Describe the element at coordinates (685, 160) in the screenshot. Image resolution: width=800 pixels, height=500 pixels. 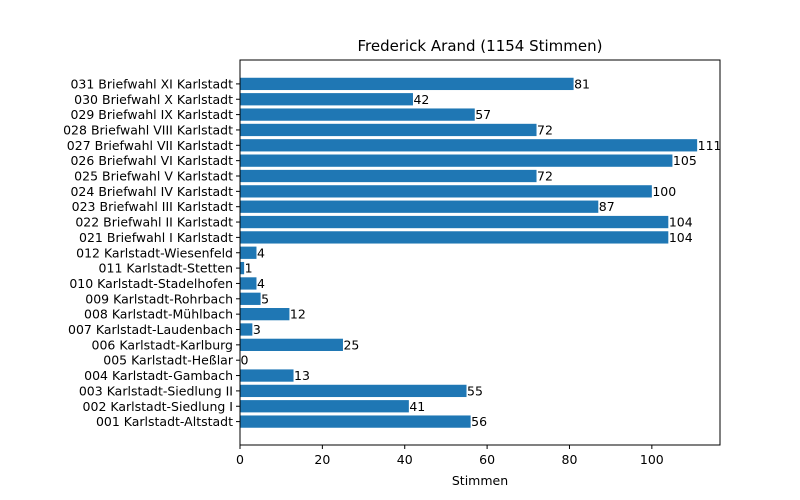
I see `value-label: 105` at that location.